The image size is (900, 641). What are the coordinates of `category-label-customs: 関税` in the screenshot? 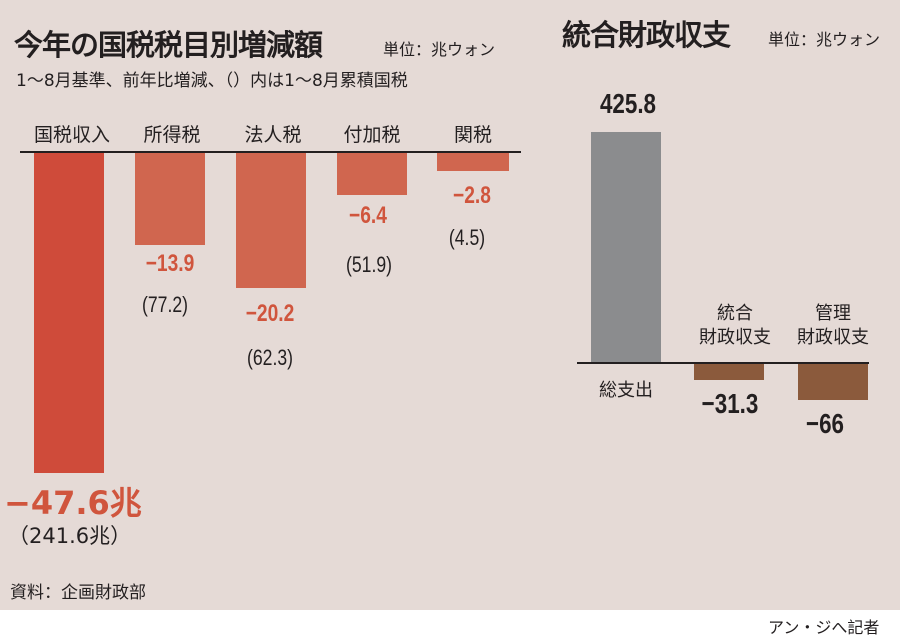 It's located at (472, 135).